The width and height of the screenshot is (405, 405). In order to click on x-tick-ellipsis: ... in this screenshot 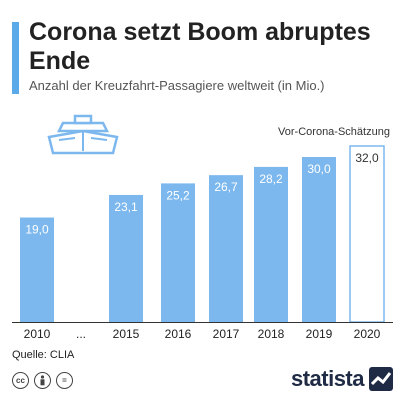, I will do `click(81, 334)`.